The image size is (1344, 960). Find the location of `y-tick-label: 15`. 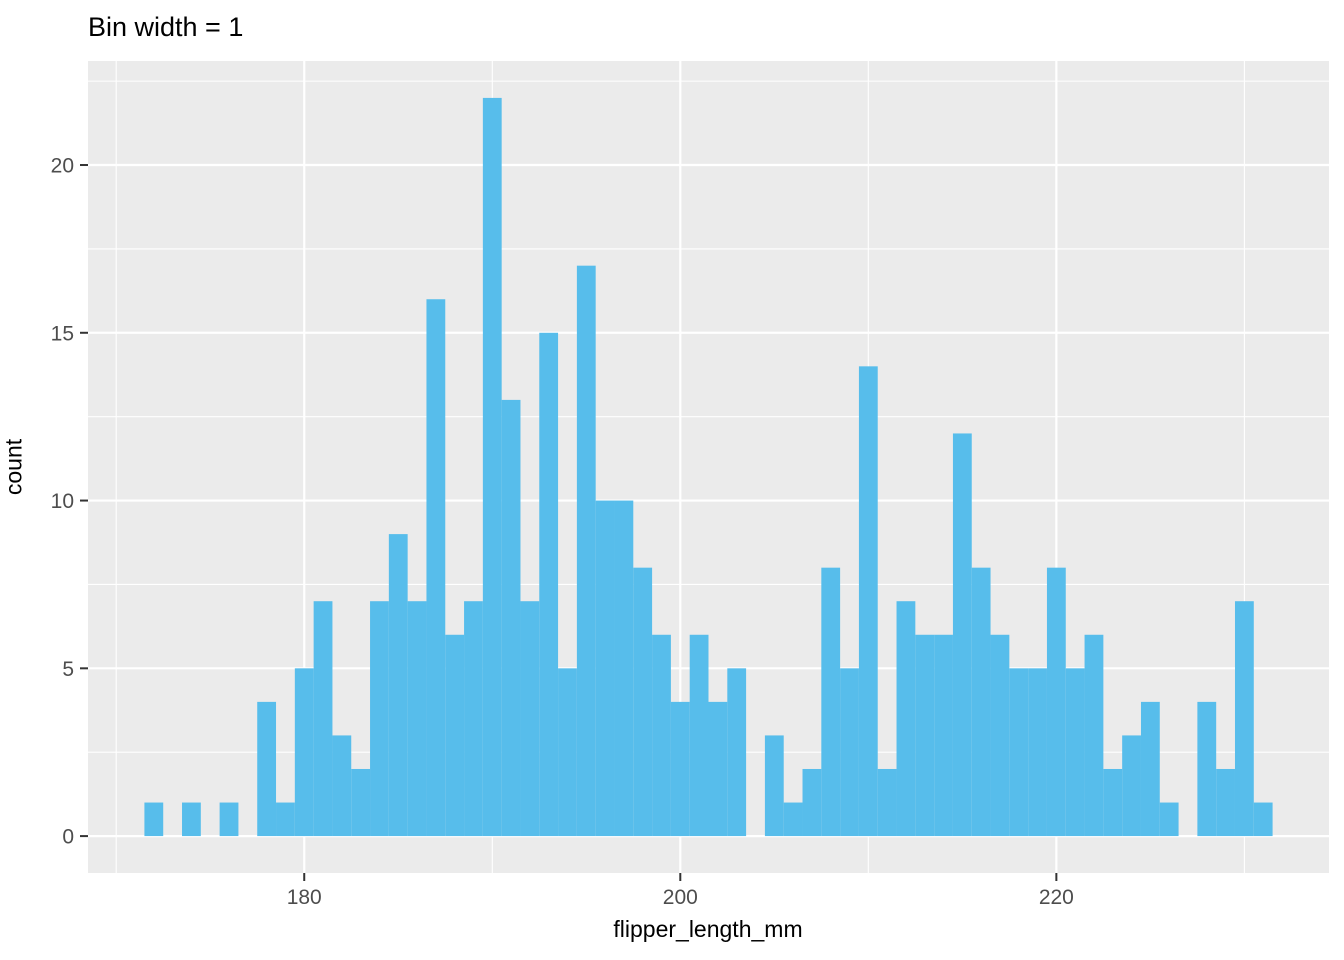

y-tick-label: 15 is located at coordinates (62, 333).